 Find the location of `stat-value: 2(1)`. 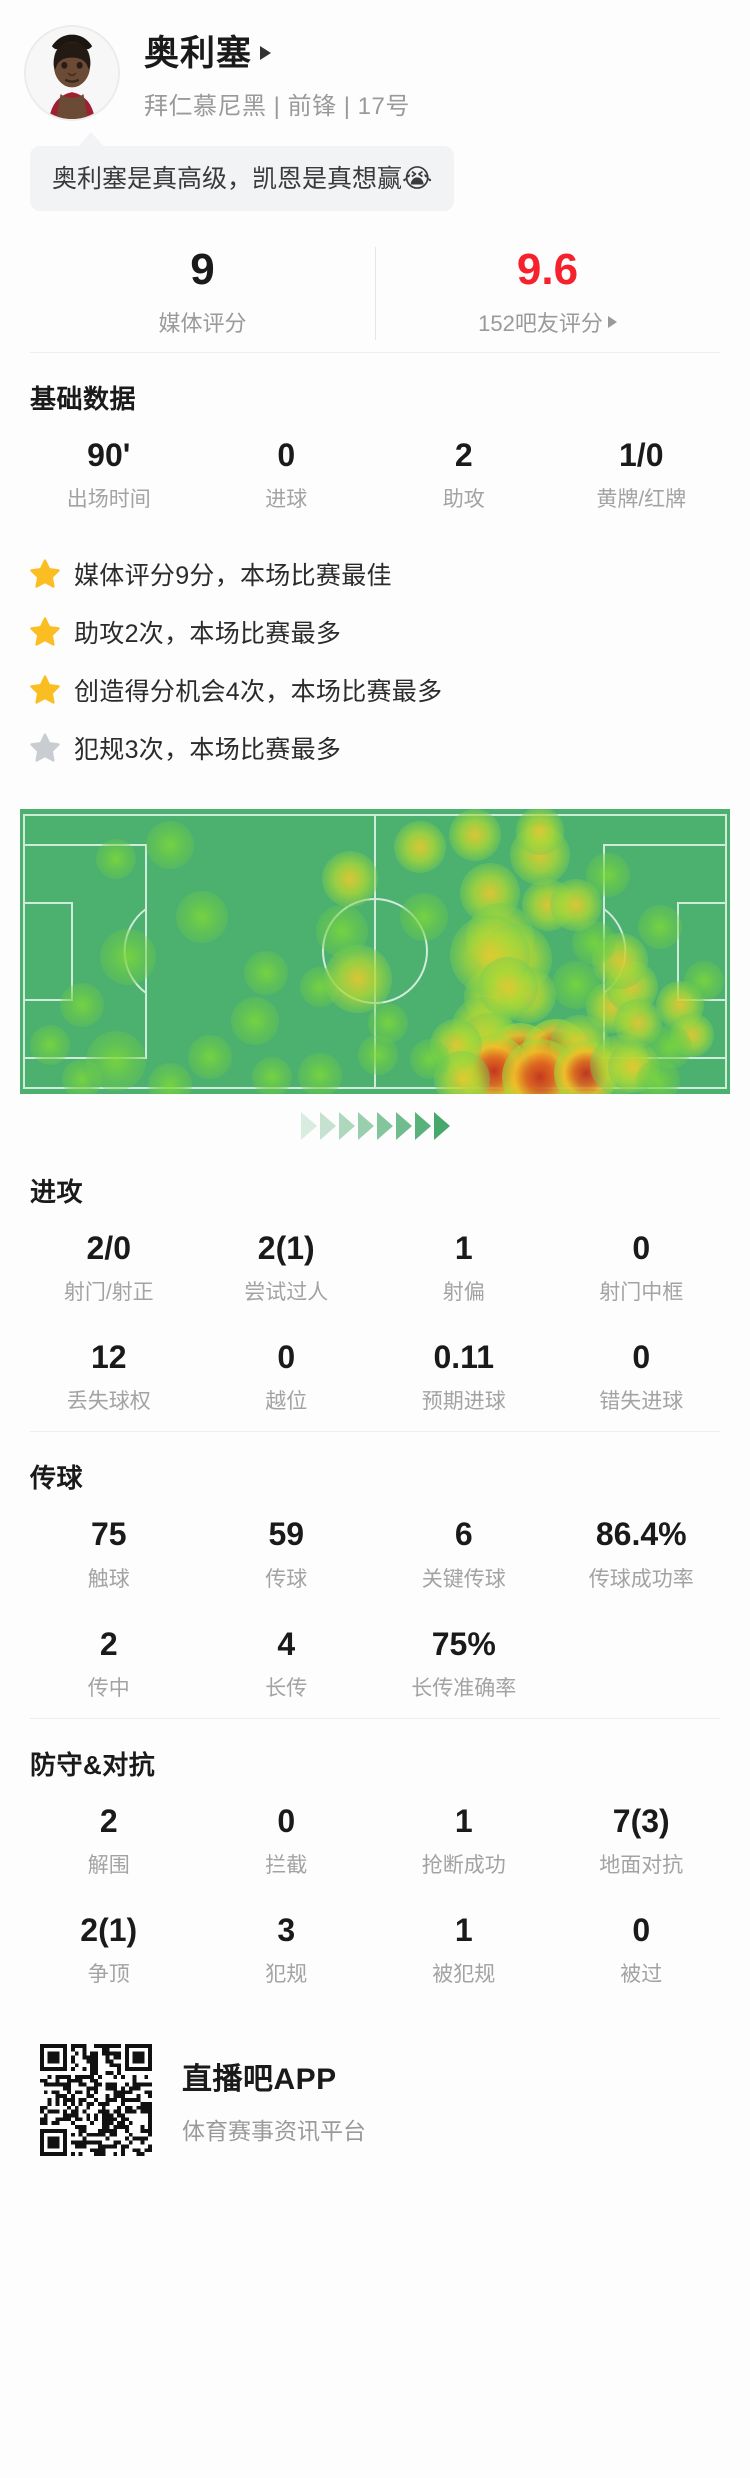

stat-value: 2(1) is located at coordinates (109, 1929).